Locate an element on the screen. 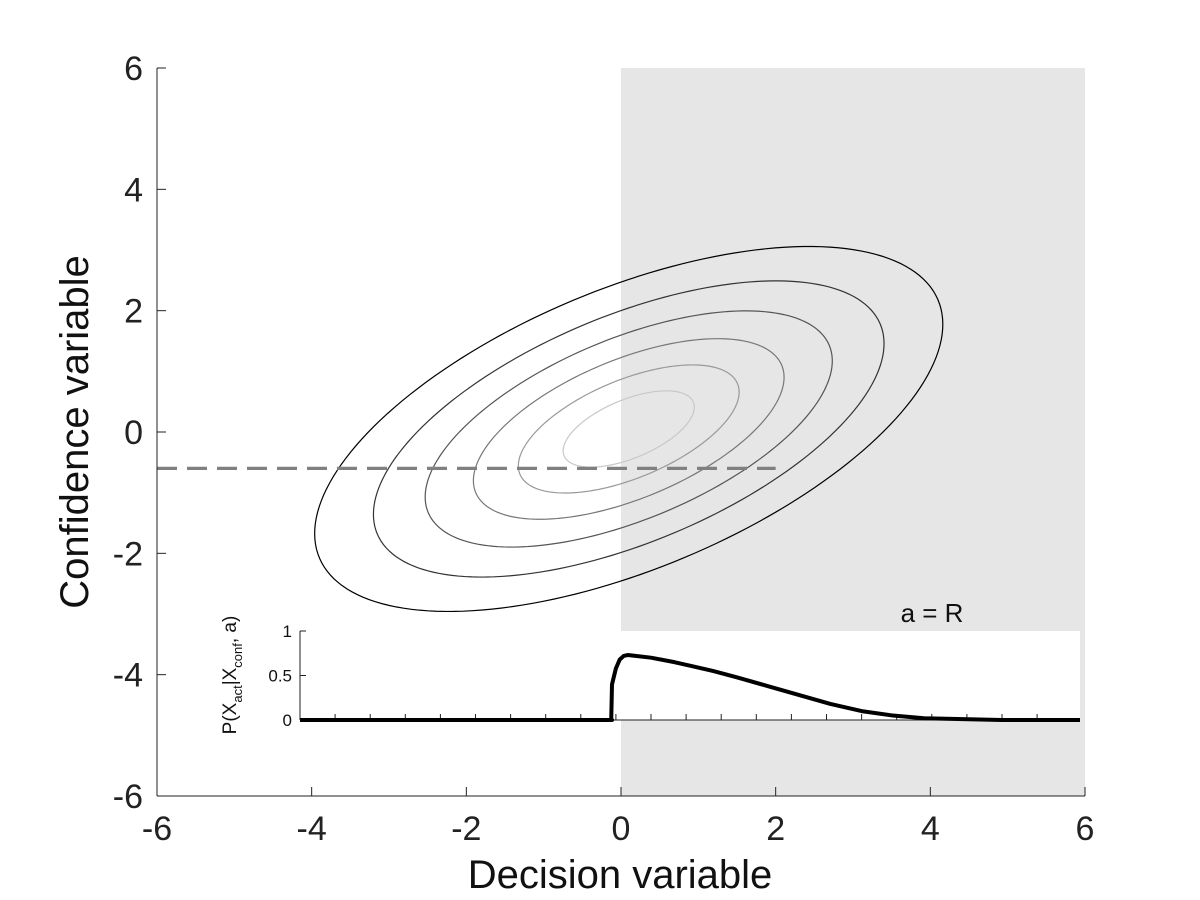 The image size is (1200, 900). inset-background is located at coordinates (690, 675).